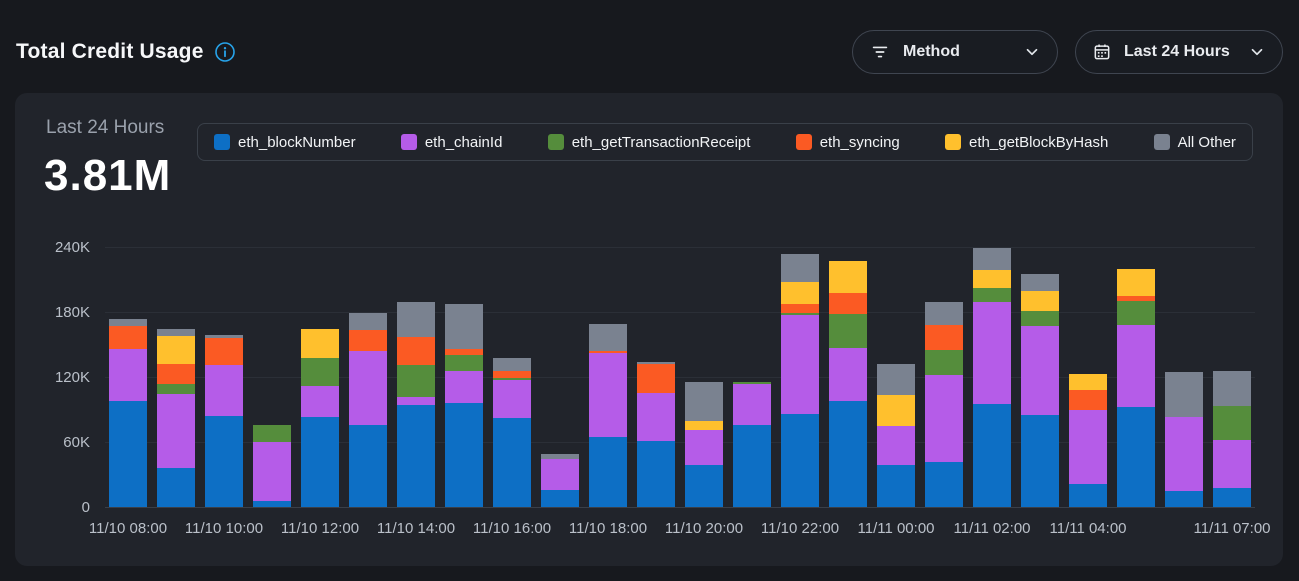  Describe the element at coordinates (512, 528) in the screenshot. I see `x-tick-label-8: 11/10 16:00` at that location.